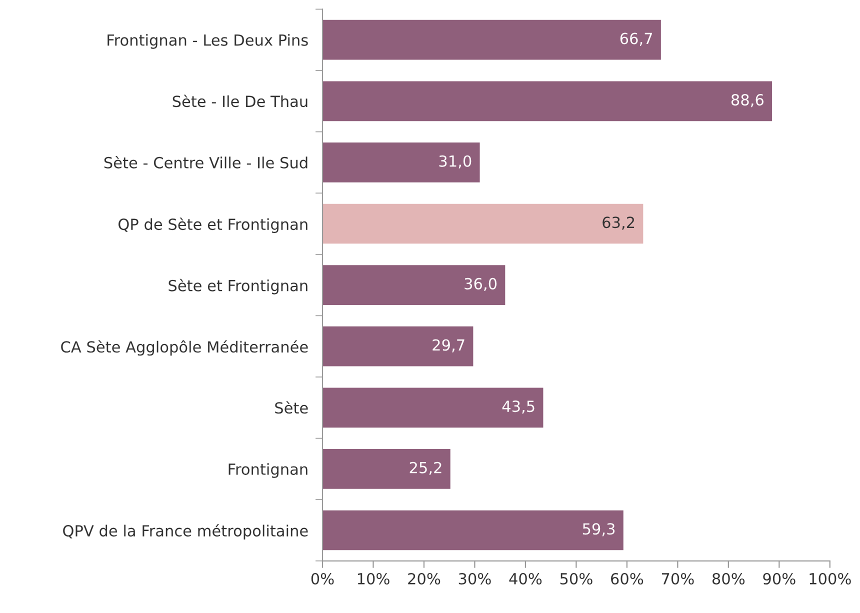 This screenshot has width=860, height=613. Describe the element at coordinates (576, 578) in the screenshot. I see `x-tick-label: 50%` at that location.